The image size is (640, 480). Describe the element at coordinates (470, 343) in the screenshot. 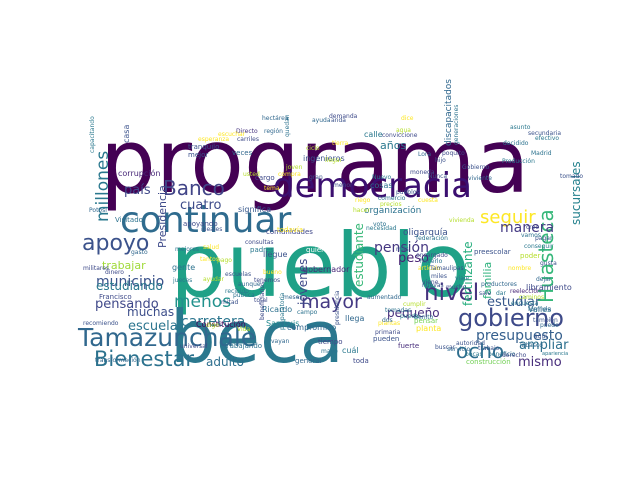

I see `word-autoridad: autoridad` at that location.